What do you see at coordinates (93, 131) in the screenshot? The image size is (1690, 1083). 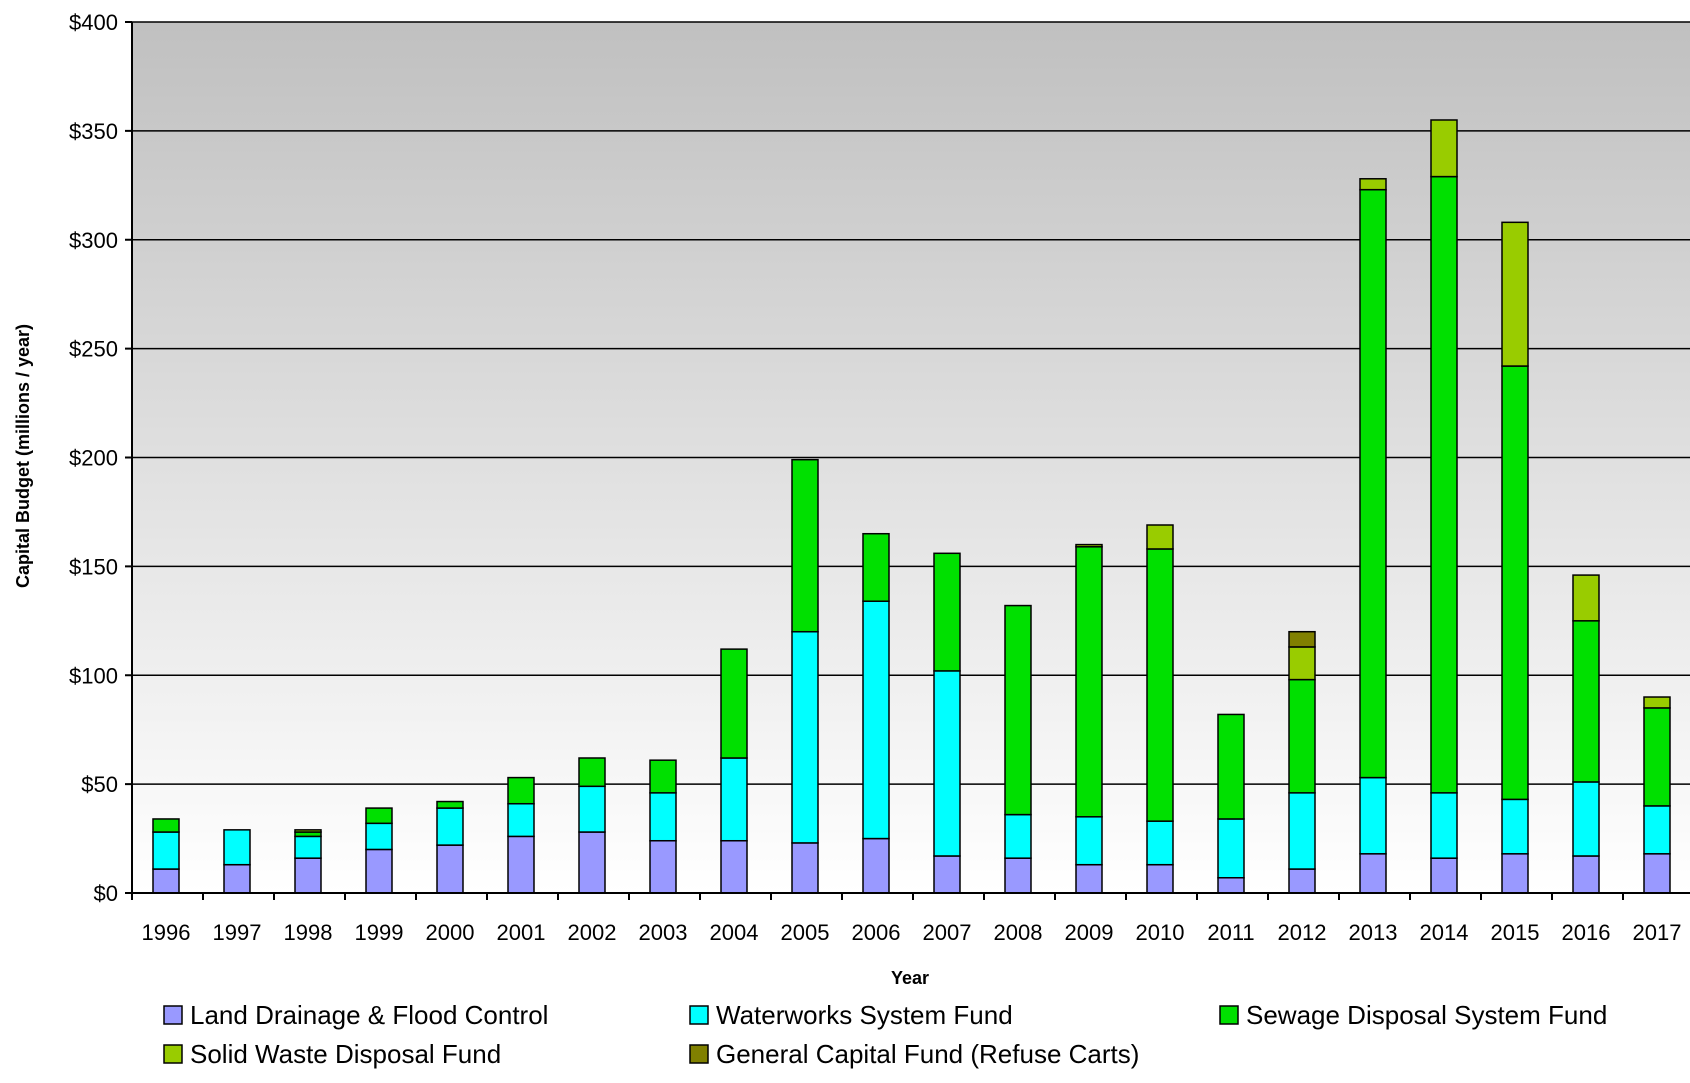 I see `y-tick-label: $350` at bounding box center [93, 131].